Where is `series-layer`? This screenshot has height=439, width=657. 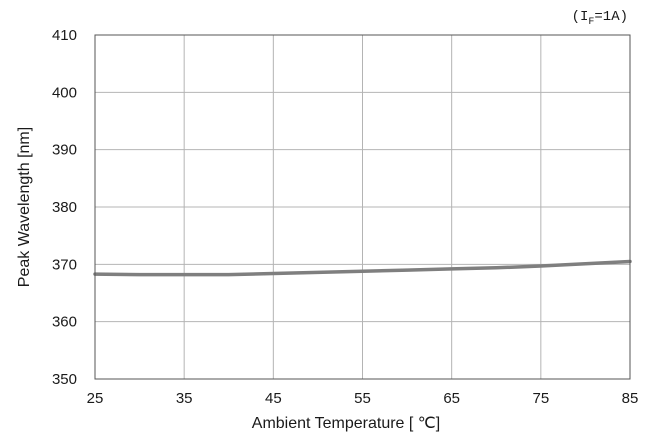 series-layer is located at coordinates (362, 268).